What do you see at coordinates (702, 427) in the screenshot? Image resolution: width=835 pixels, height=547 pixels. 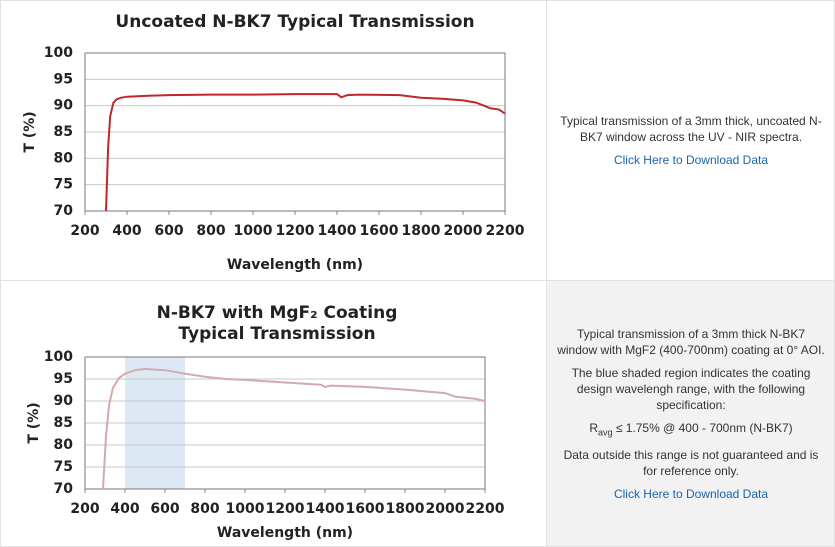 I see `spec-text: ≤ 1.75% @ 400 - 700nm (N-BK7)` at bounding box center [702, 427].